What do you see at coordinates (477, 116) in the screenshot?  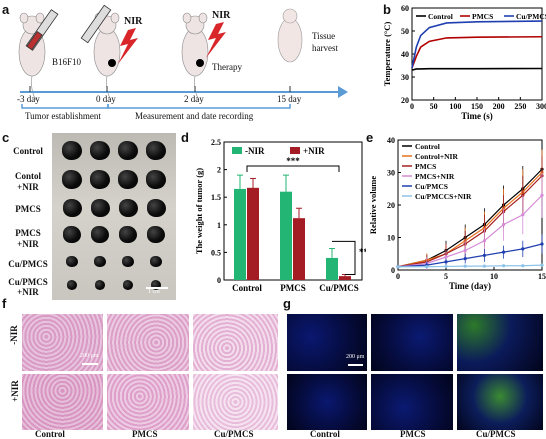 I see `x-axis-label: Time (s)` at bounding box center [477, 116].